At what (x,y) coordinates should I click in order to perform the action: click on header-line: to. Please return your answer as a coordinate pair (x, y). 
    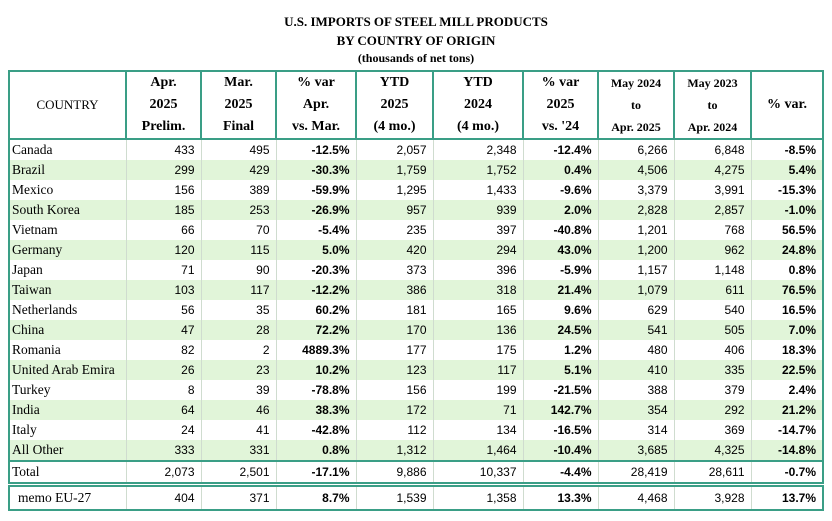
    Looking at the image, I should click on (712, 105).